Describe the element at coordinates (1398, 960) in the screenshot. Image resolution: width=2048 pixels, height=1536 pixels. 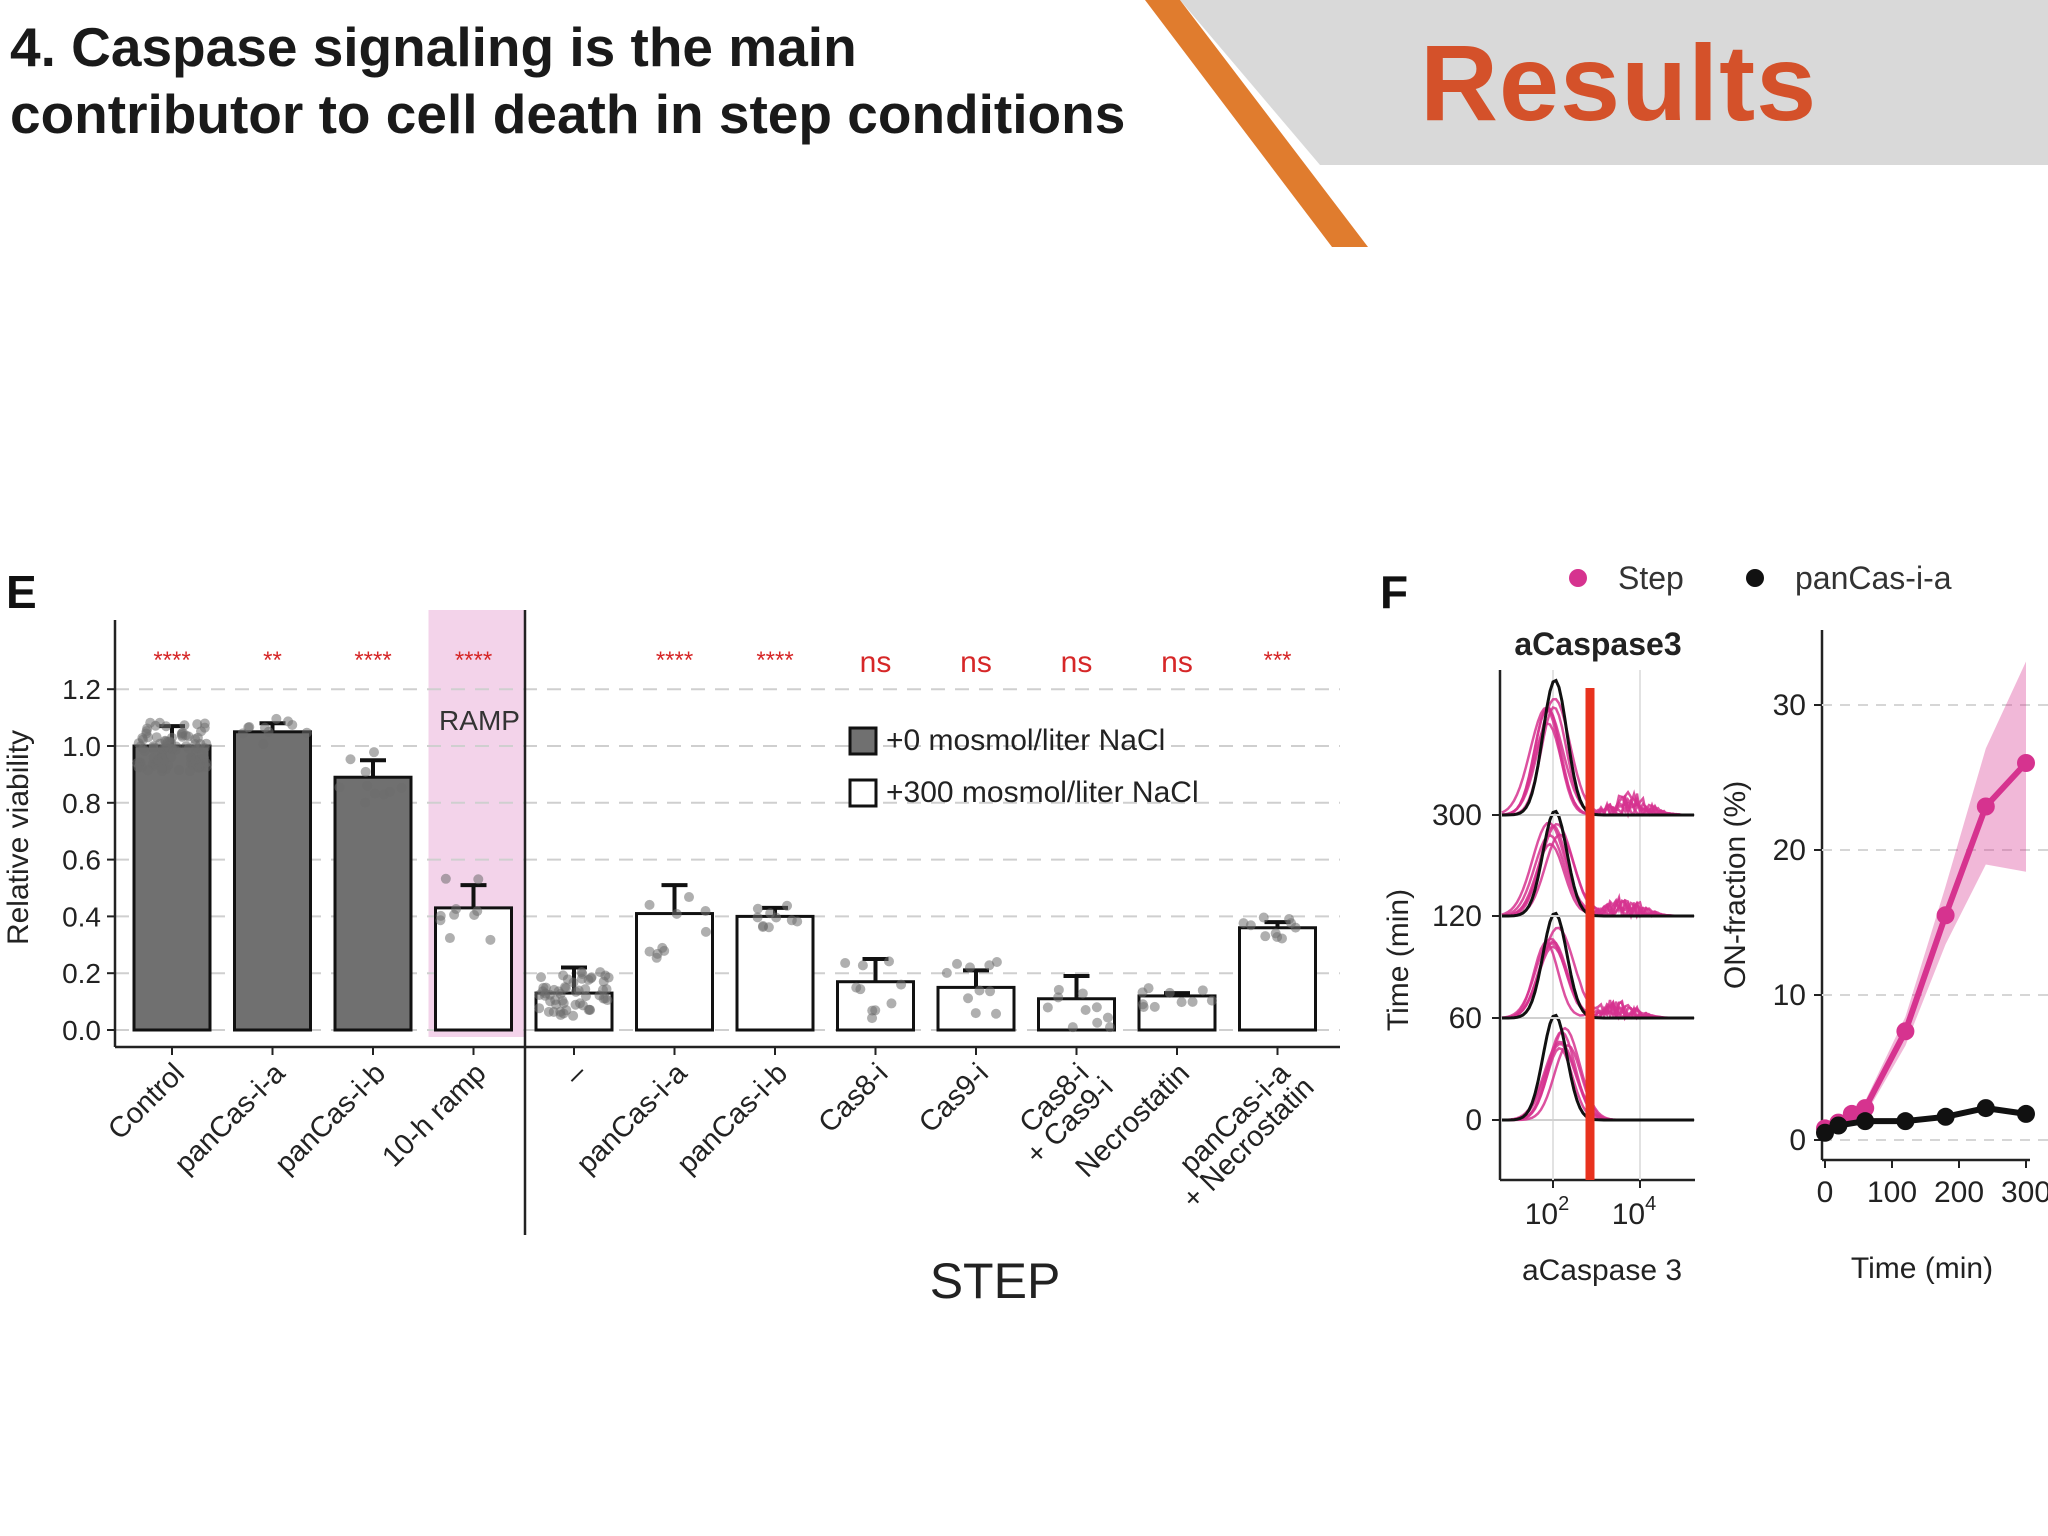
I see `histogram-y-label: Time (min)` at that location.